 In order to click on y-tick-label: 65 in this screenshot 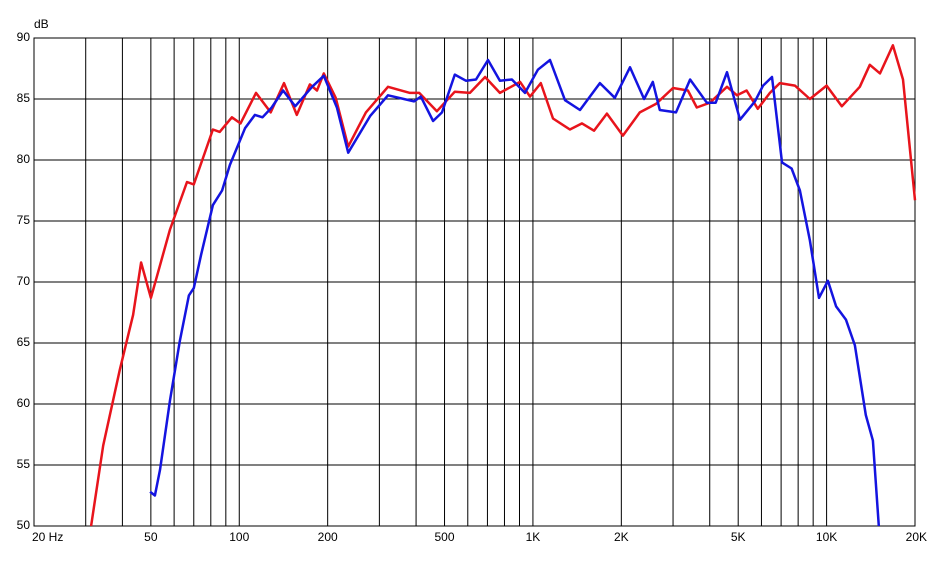, I will do `click(24, 342)`.